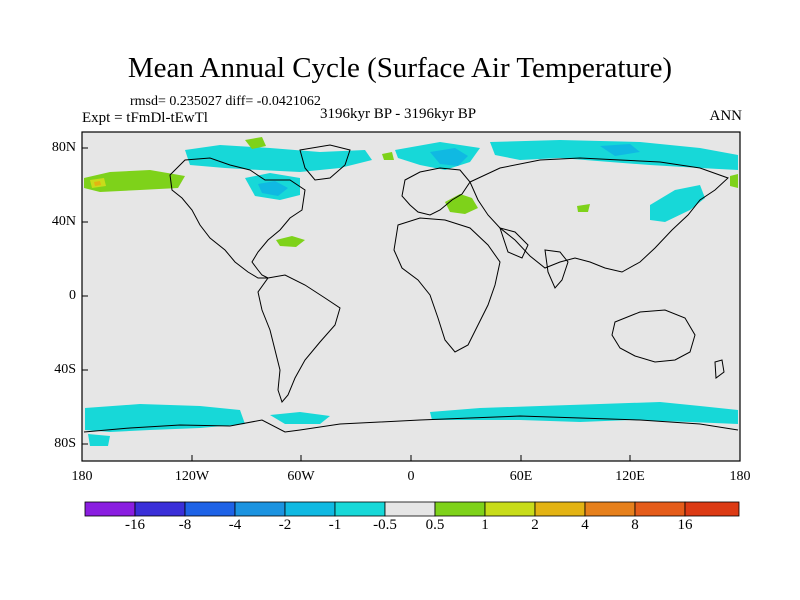 The height and width of the screenshot is (600, 800). Describe the element at coordinates (719, 369) in the screenshot. I see `coast-new-zealand` at that location.